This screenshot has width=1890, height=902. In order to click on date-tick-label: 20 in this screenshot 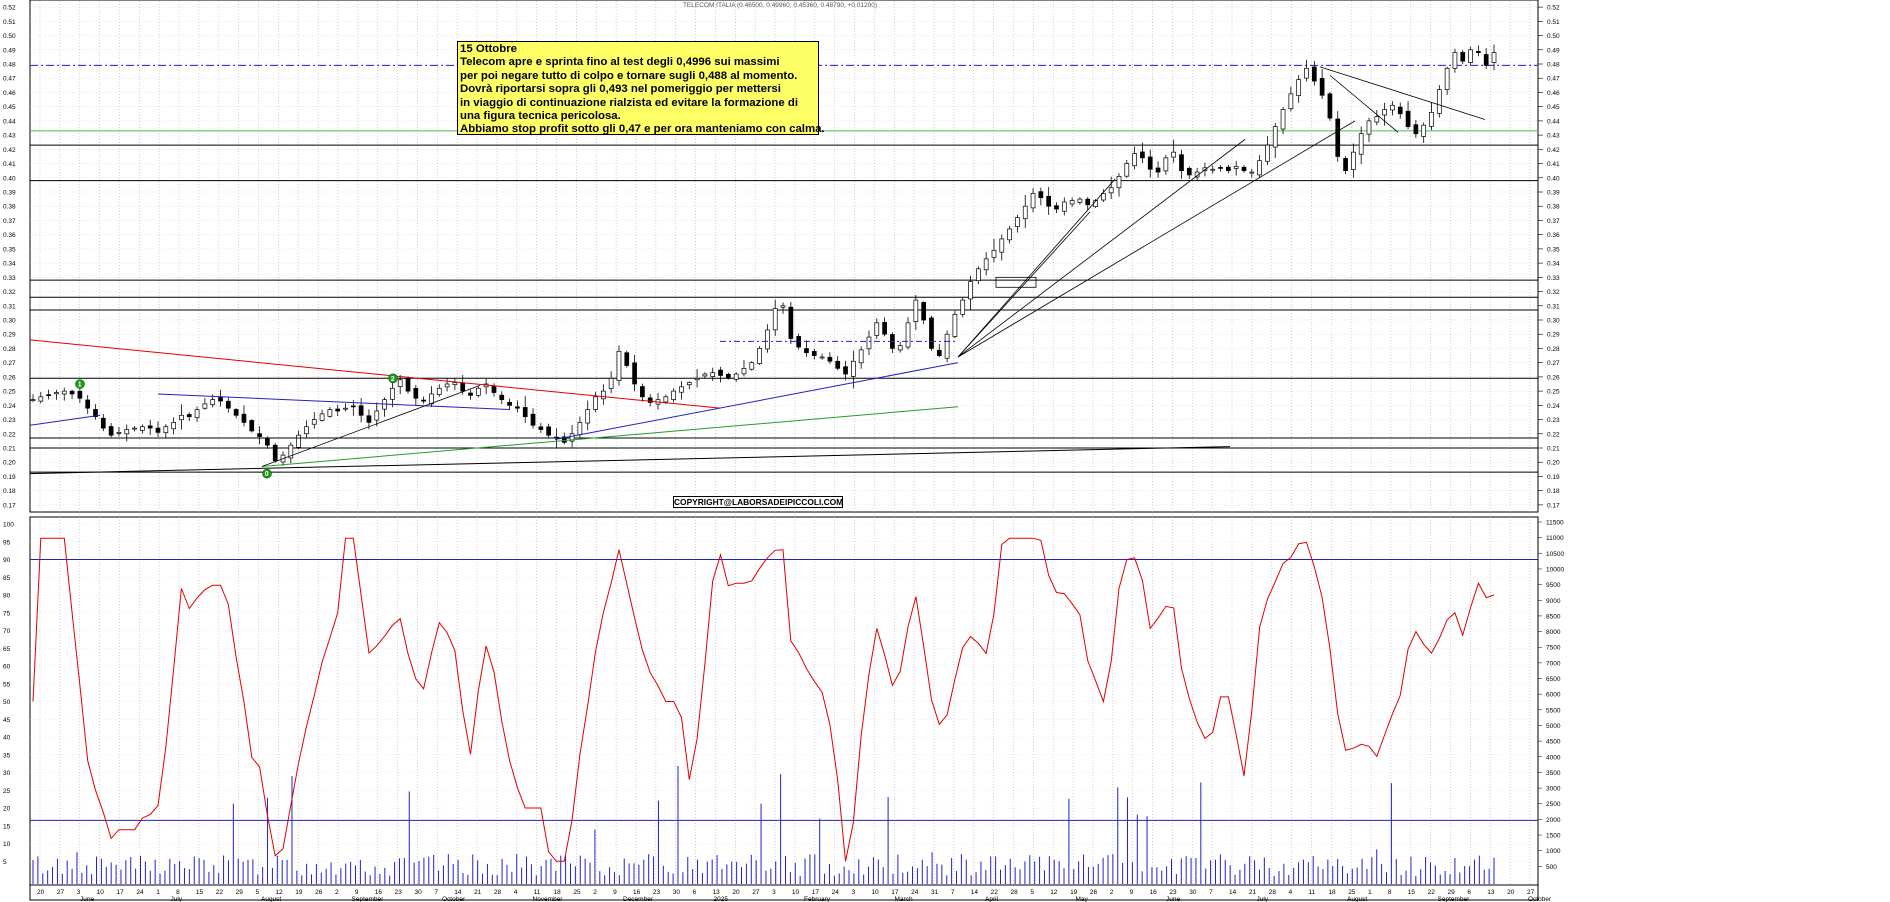, I will do `click(1511, 892)`.